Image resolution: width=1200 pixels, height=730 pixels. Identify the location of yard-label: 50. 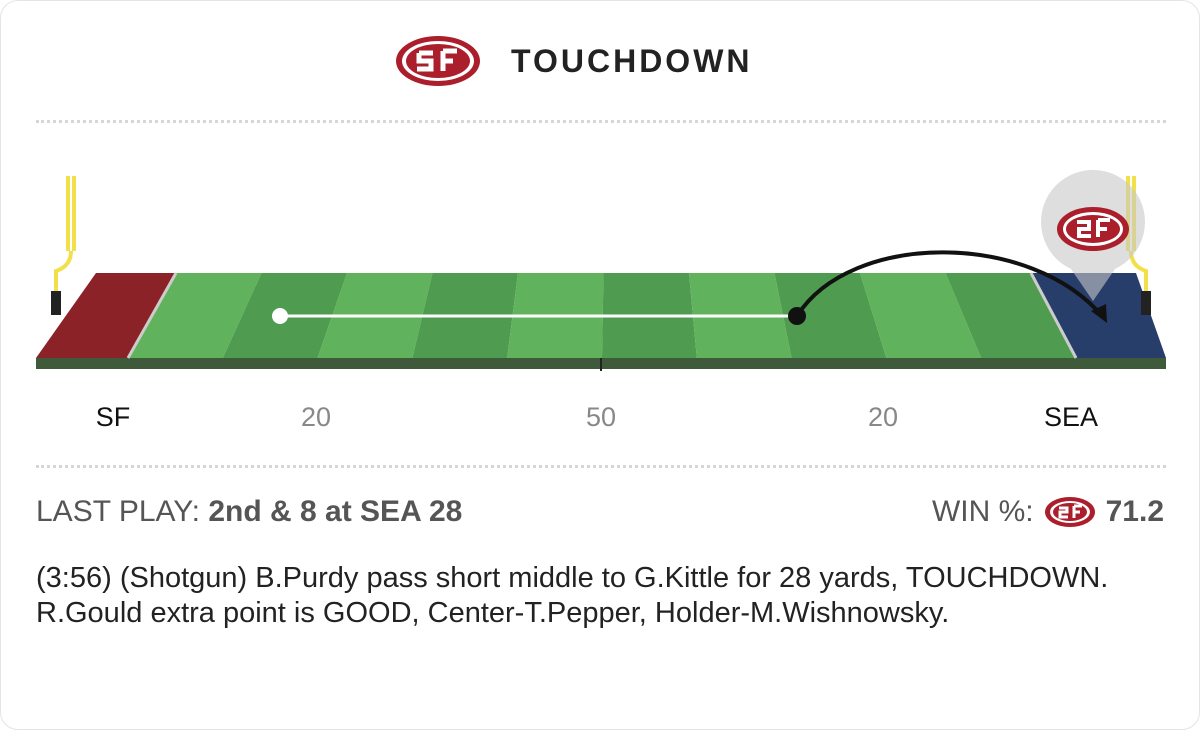
(601, 417).